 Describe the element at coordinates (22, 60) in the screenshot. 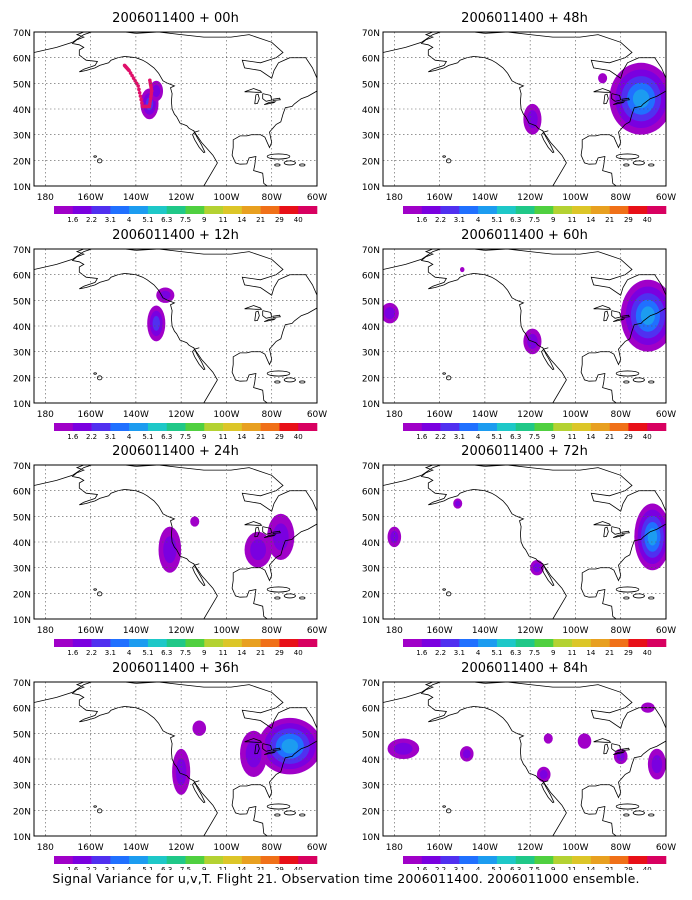

I see `lat-tick-label: 60N` at that location.